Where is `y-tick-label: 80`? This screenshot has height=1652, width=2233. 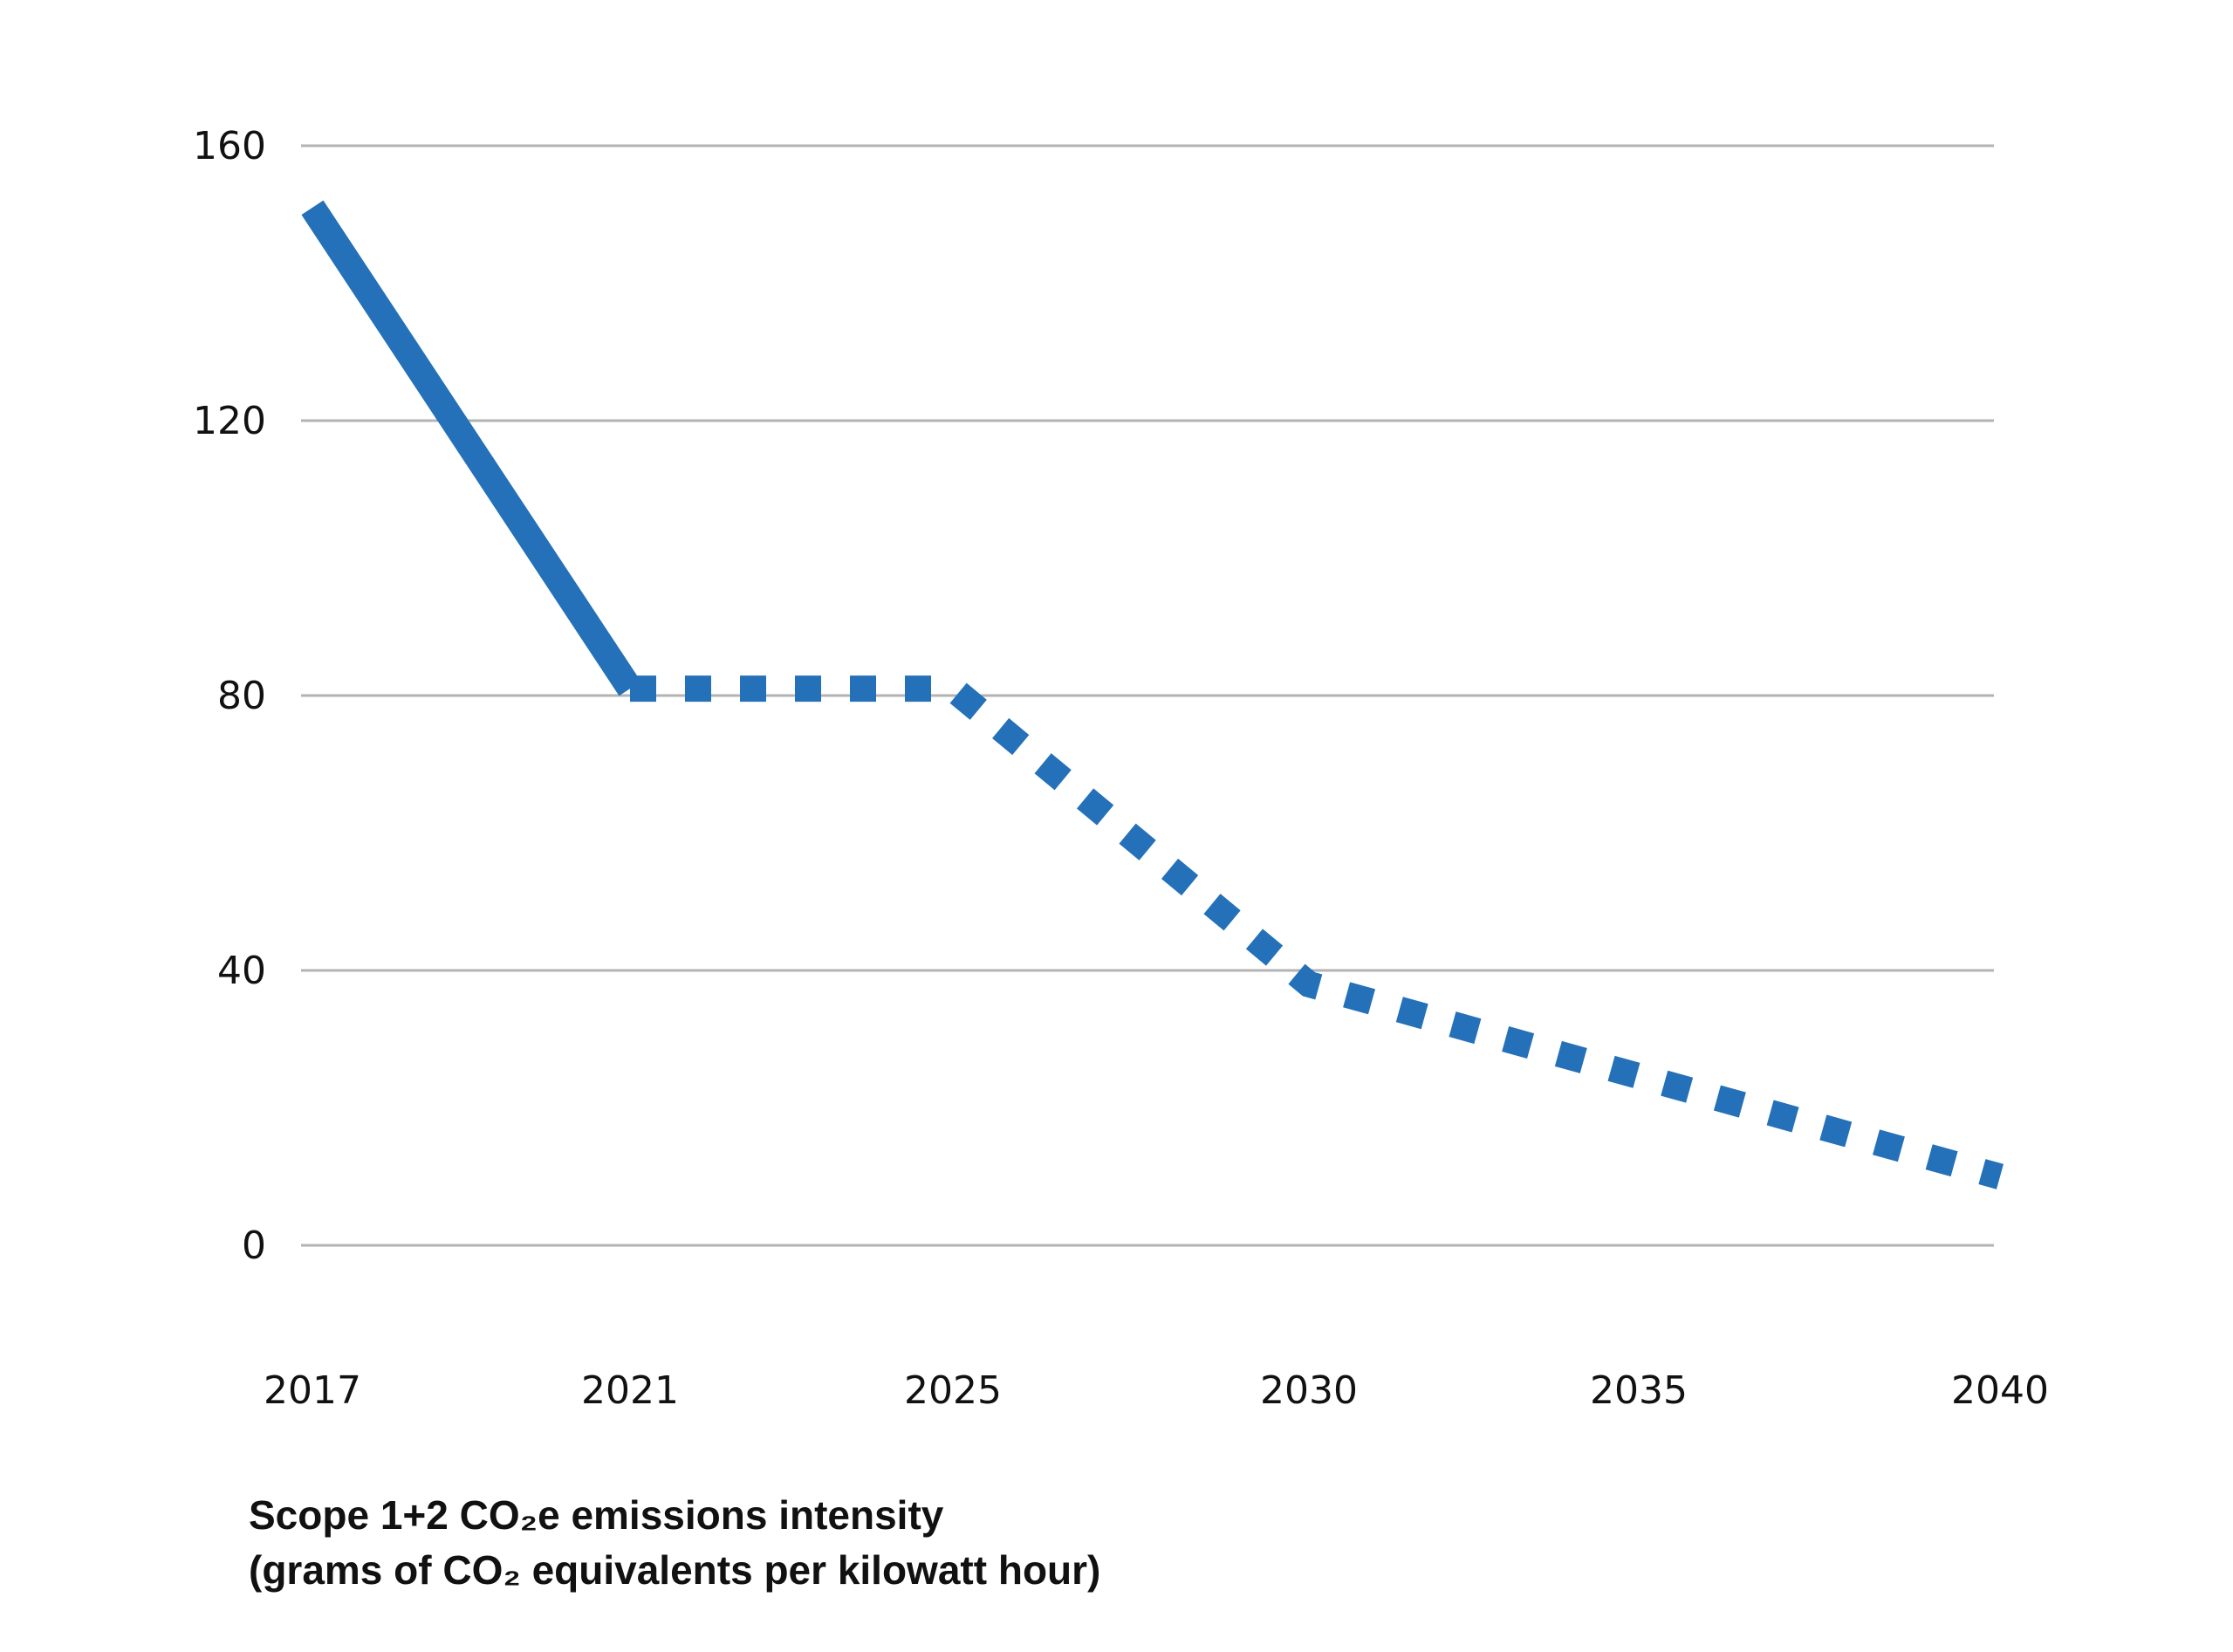 y-tick-label: 80 is located at coordinates (242, 696).